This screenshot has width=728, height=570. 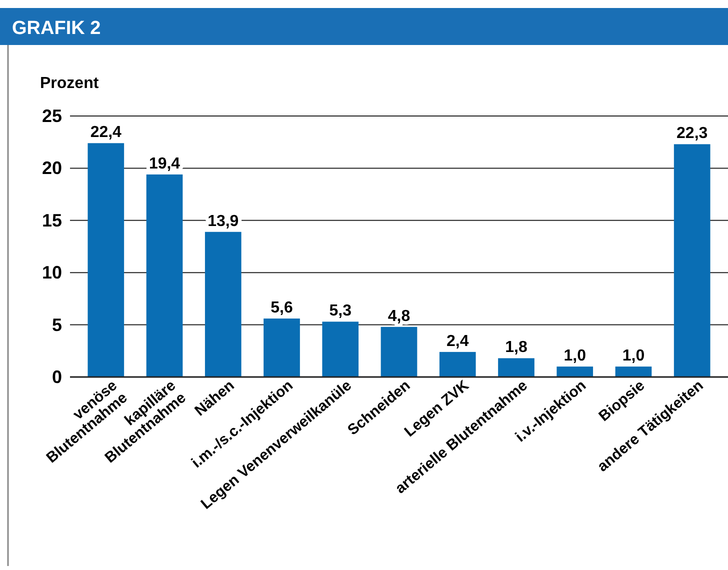 What do you see at coordinates (457, 341) in the screenshot?
I see `data-label: 2,4` at bounding box center [457, 341].